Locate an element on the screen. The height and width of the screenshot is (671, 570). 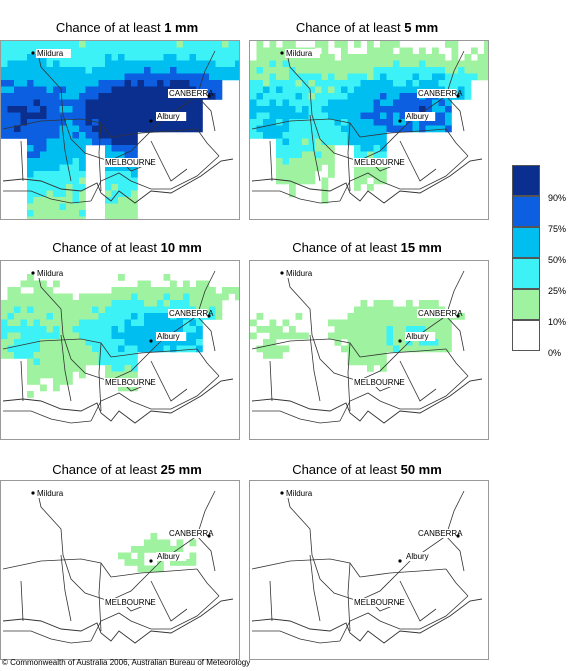
mildura-label: Mildura is located at coordinates (50, 273).